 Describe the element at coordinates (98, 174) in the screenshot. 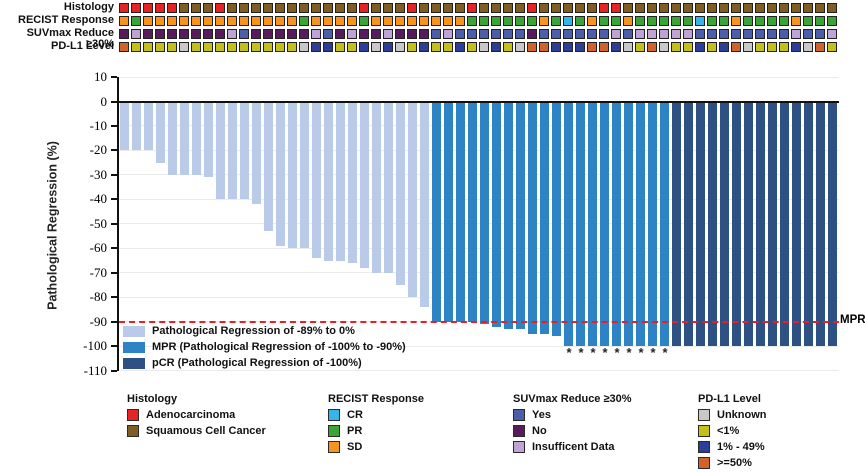

I see `y-tick-label: -30` at that location.